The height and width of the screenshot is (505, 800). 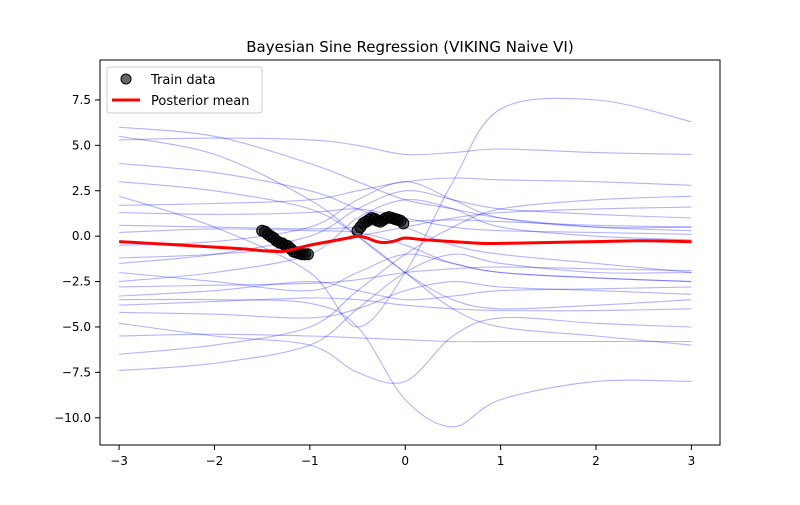 What do you see at coordinates (405, 461) in the screenshot?
I see `x-tick-label: 0` at bounding box center [405, 461].